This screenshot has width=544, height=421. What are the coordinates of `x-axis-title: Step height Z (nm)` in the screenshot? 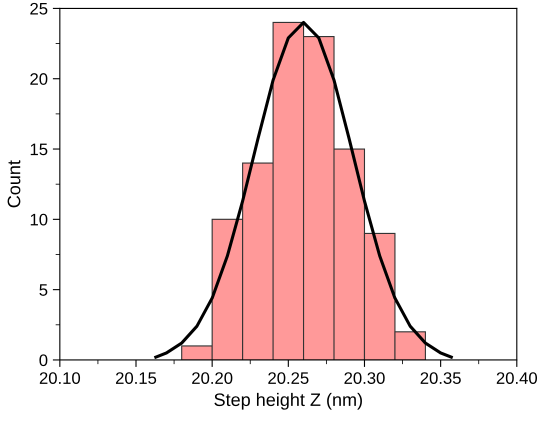 It's located at (288, 401).